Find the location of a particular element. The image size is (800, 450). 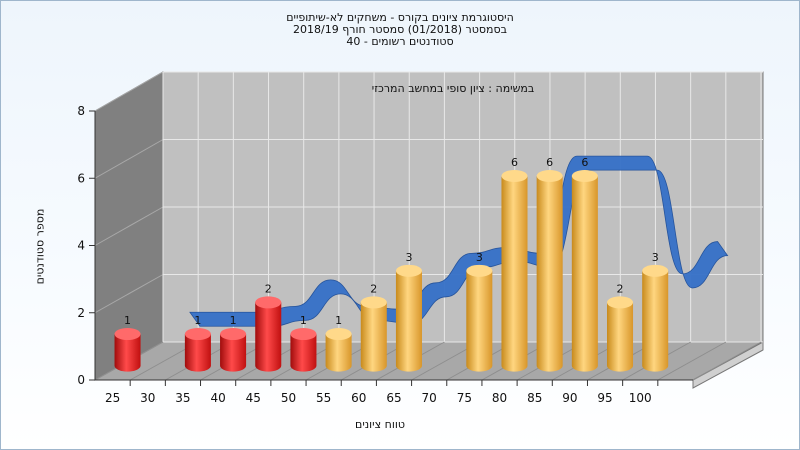

x-tick-label: 60 is located at coordinates (358, 398).